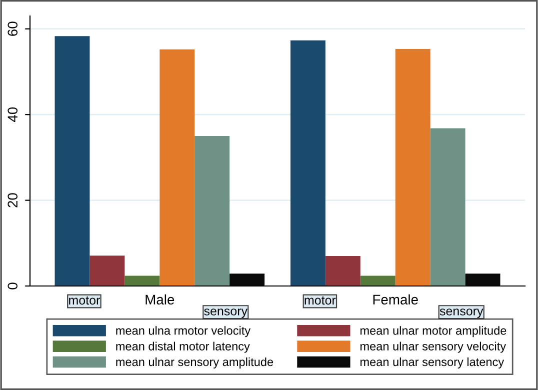 The width and height of the screenshot is (538, 390). What do you see at coordinates (195, 362) in the screenshot?
I see `legend-label: mean ulnar sensory amplitude` at bounding box center [195, 362].